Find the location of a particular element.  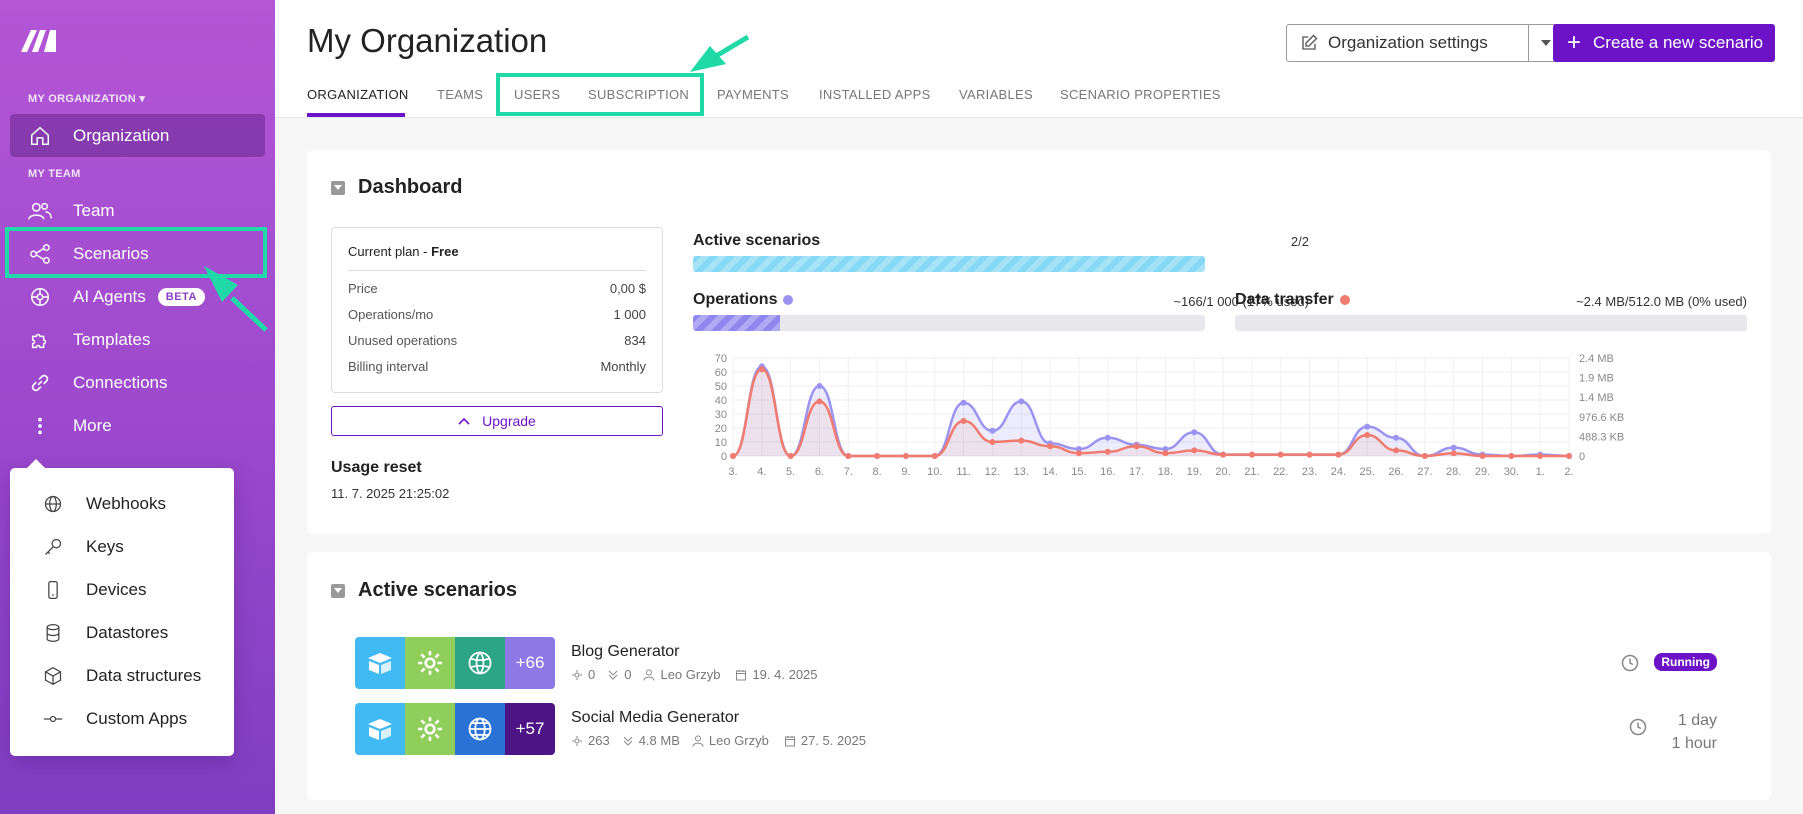

plan-row-label: Unused operations is located at coordinates (403, 340).